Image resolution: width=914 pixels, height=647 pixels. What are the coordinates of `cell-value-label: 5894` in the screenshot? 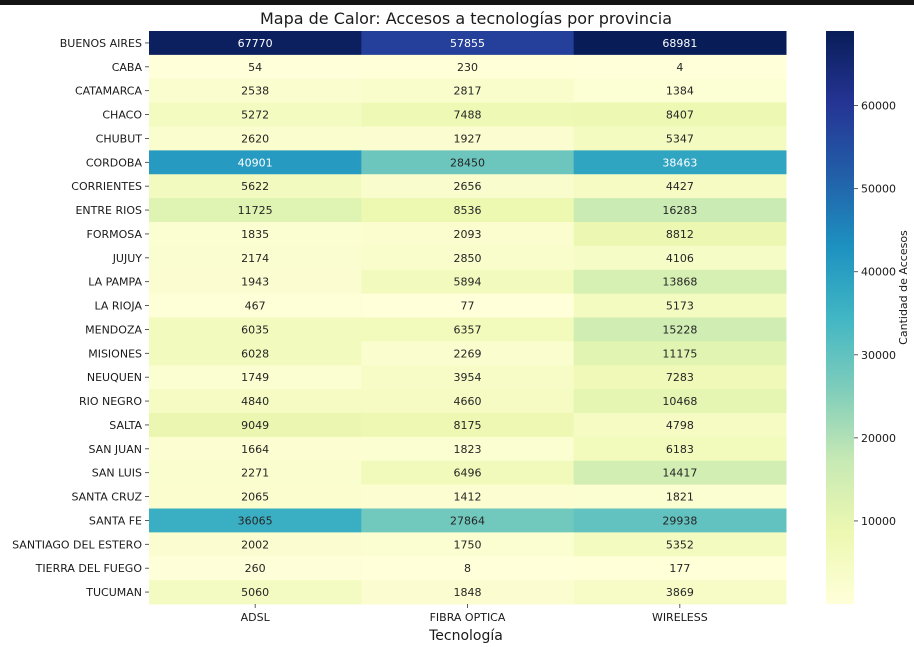 It's located at (468, 282).